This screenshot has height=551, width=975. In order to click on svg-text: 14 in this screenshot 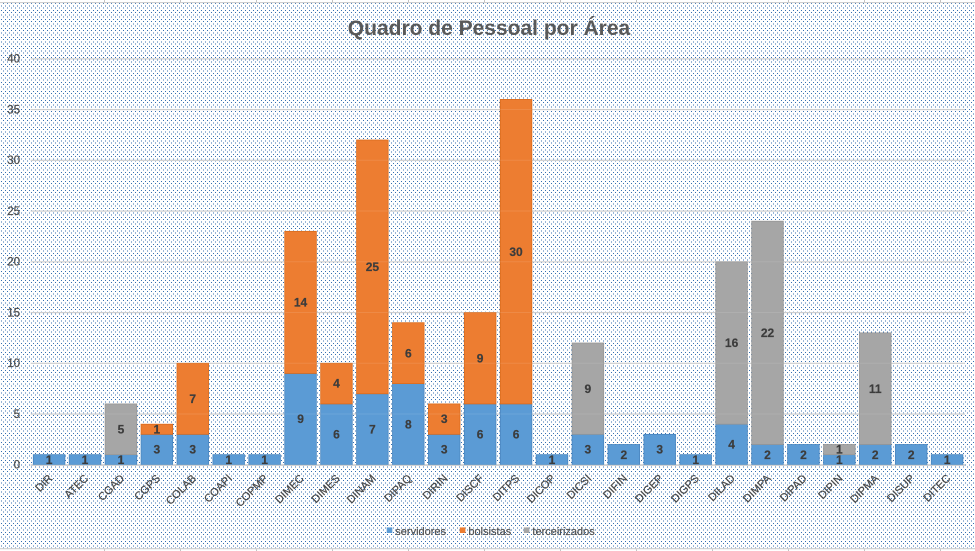, I will do `click(301, 303)`.